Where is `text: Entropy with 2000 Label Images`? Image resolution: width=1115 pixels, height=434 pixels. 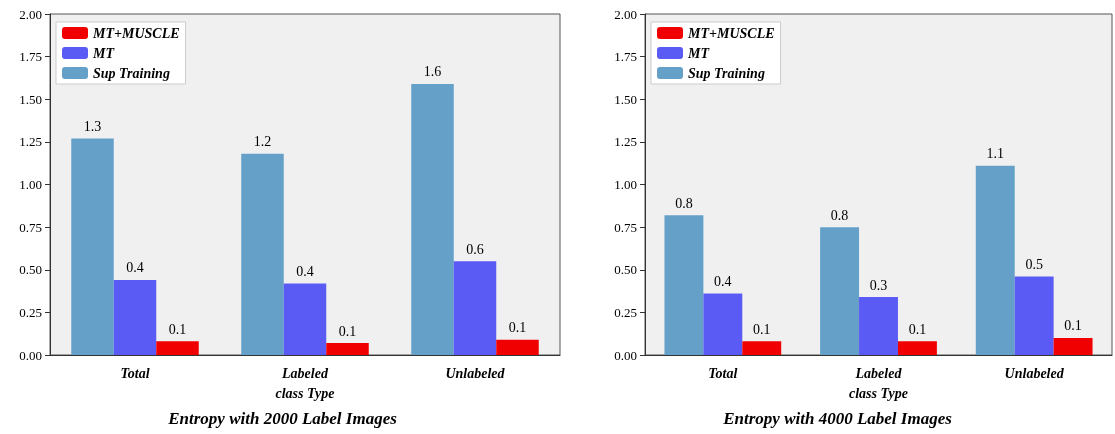 text: Entropy with 2000 Label Images is located at coordinates (282, 418).